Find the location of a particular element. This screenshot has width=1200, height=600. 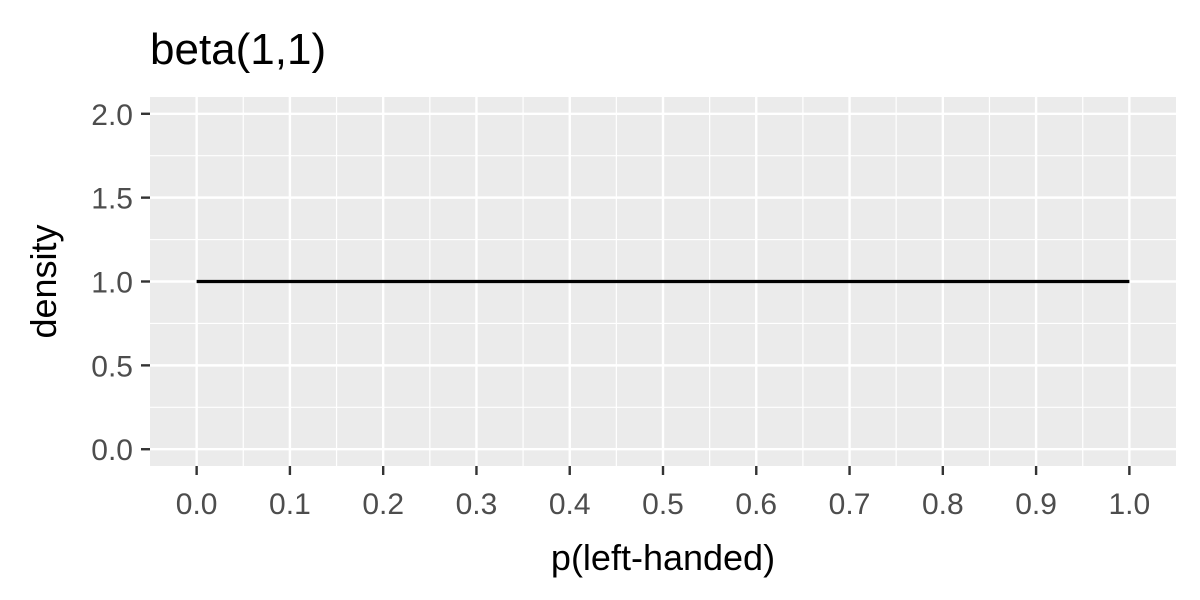

x-tick-label: 0.0 is located at coordinates (197, 504).